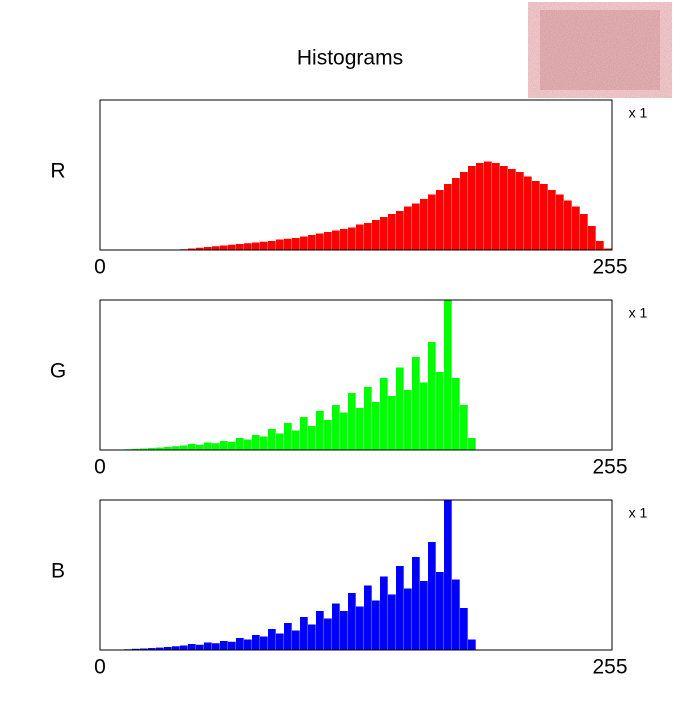  I want to click on panel-label: B, so click(58, 571).